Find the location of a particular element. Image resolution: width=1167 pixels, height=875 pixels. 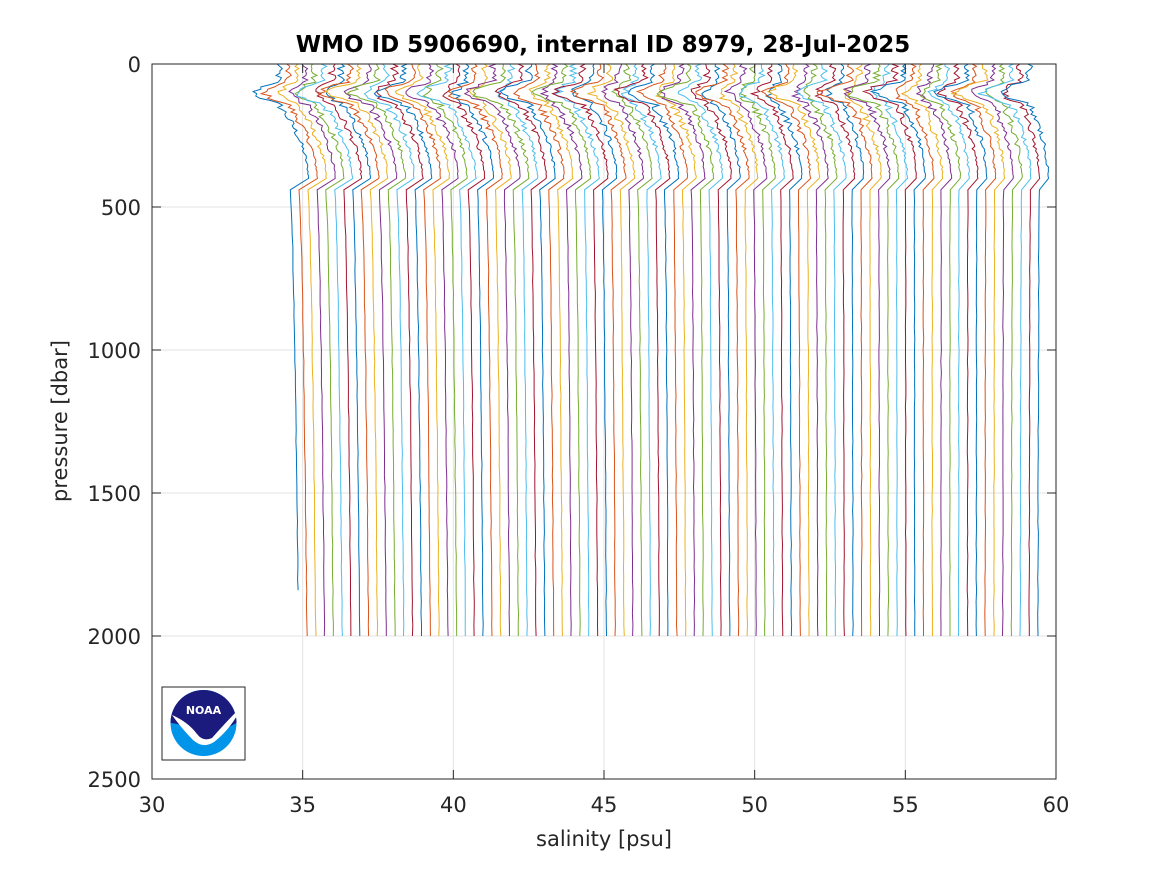

x-tick-label: 40 is located at coordinates (453, 805).